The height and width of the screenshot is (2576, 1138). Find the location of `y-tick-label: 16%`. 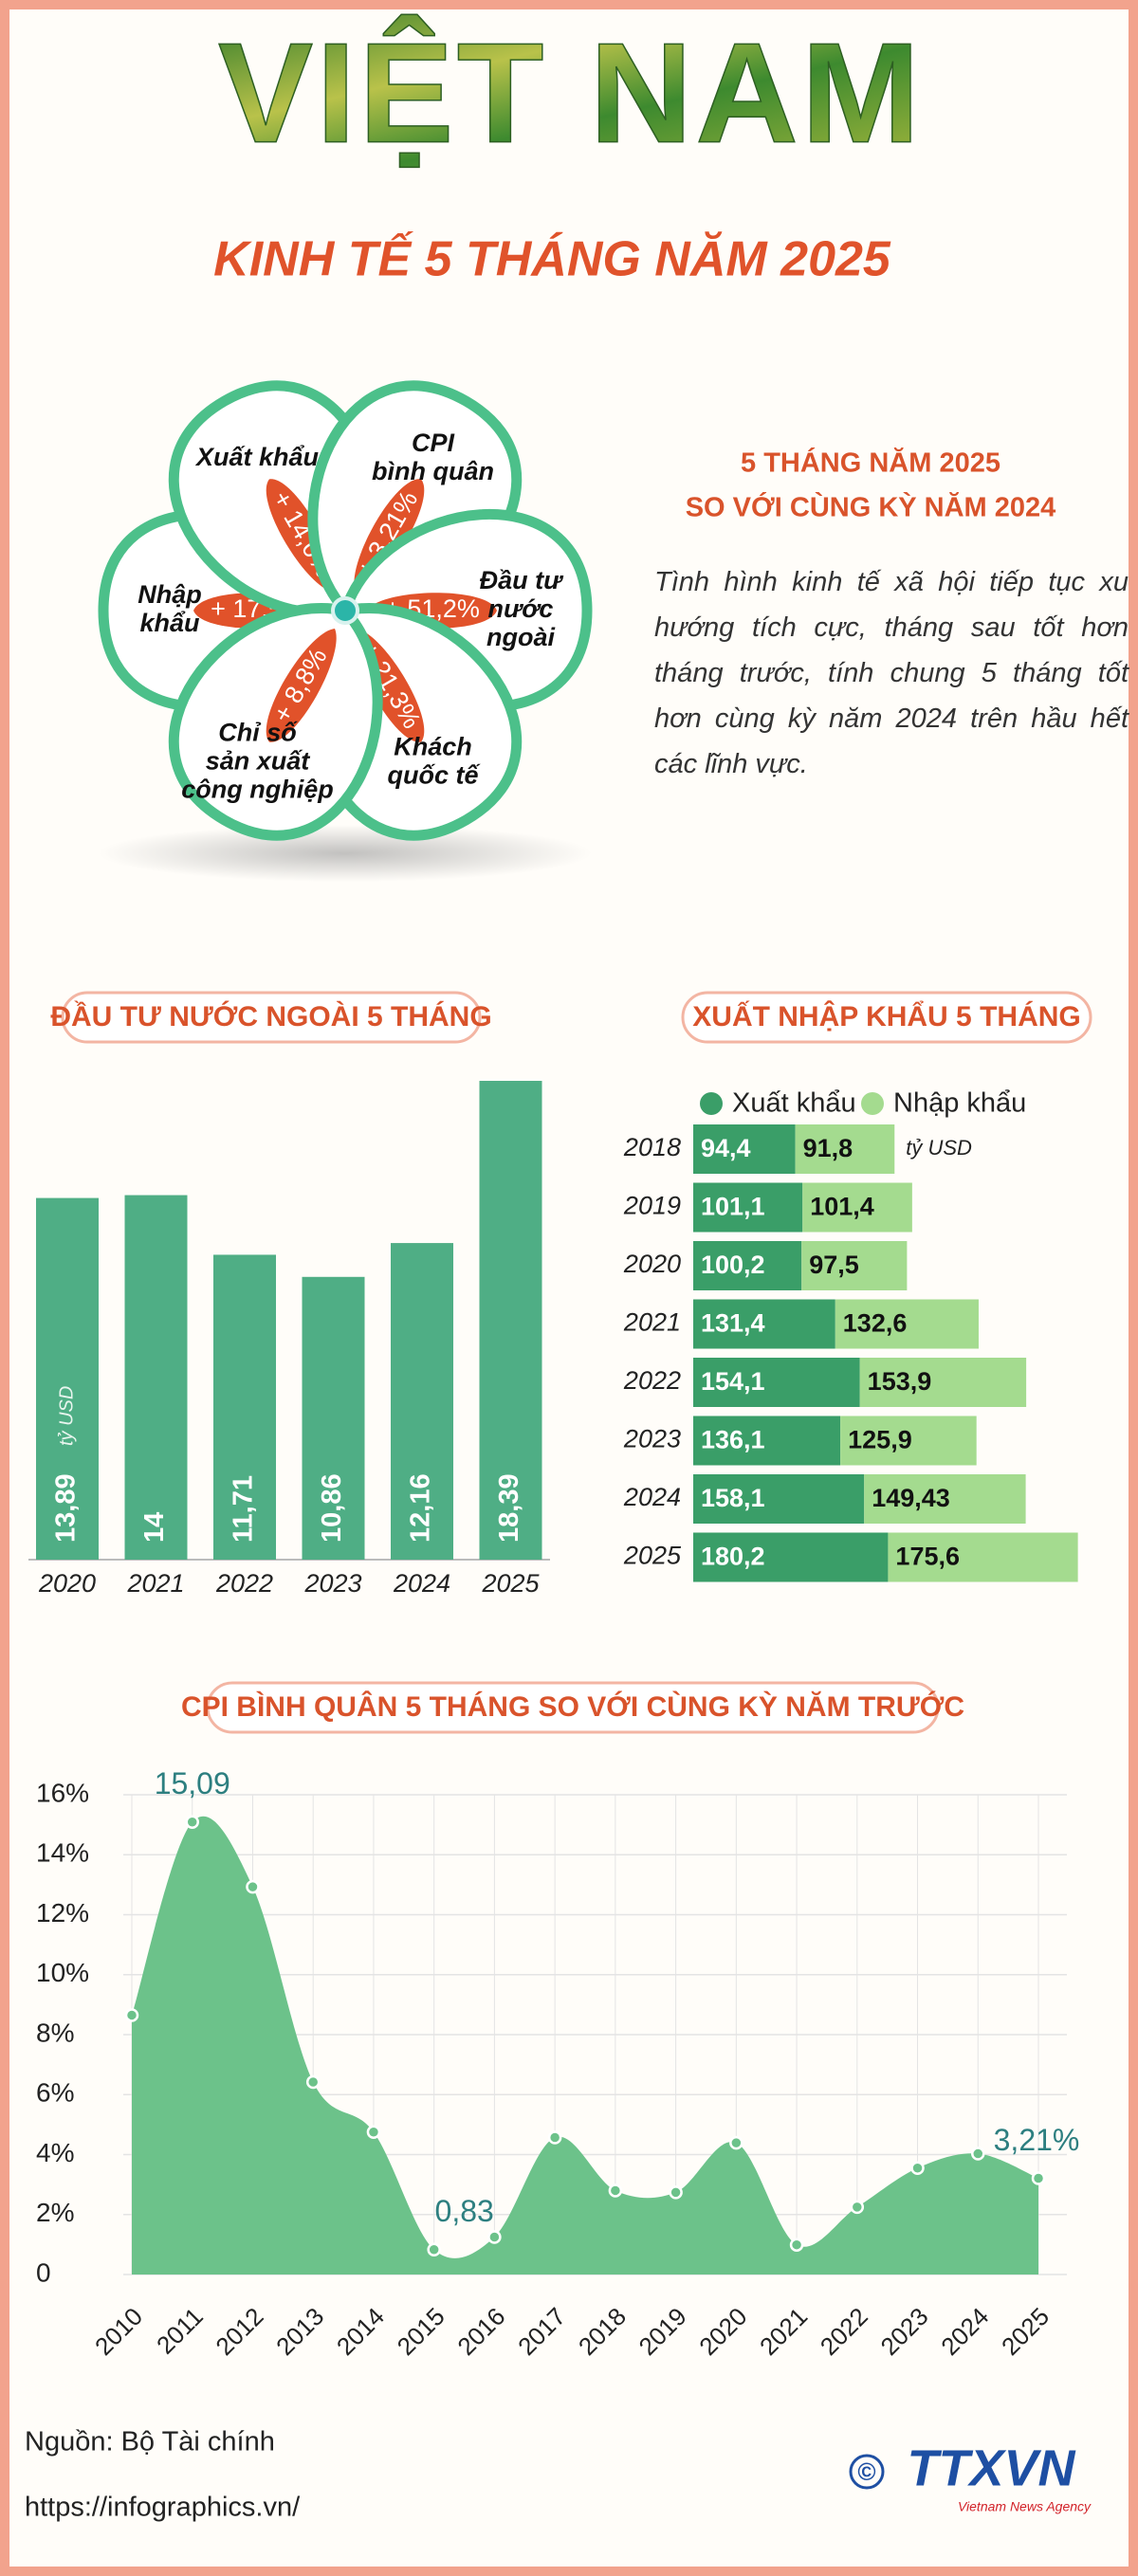

y-tick-label: 16% is located at coordinates (62, 1792).